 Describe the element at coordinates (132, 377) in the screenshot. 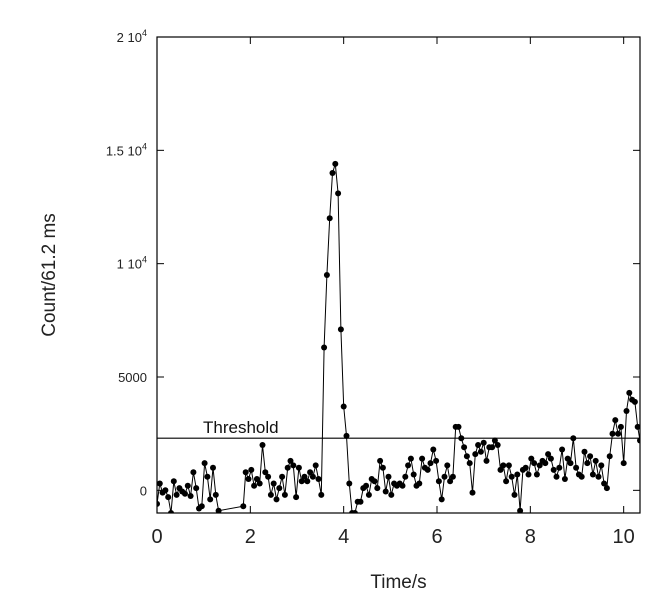

I see `y-tick-label-1: 5000` at that location.